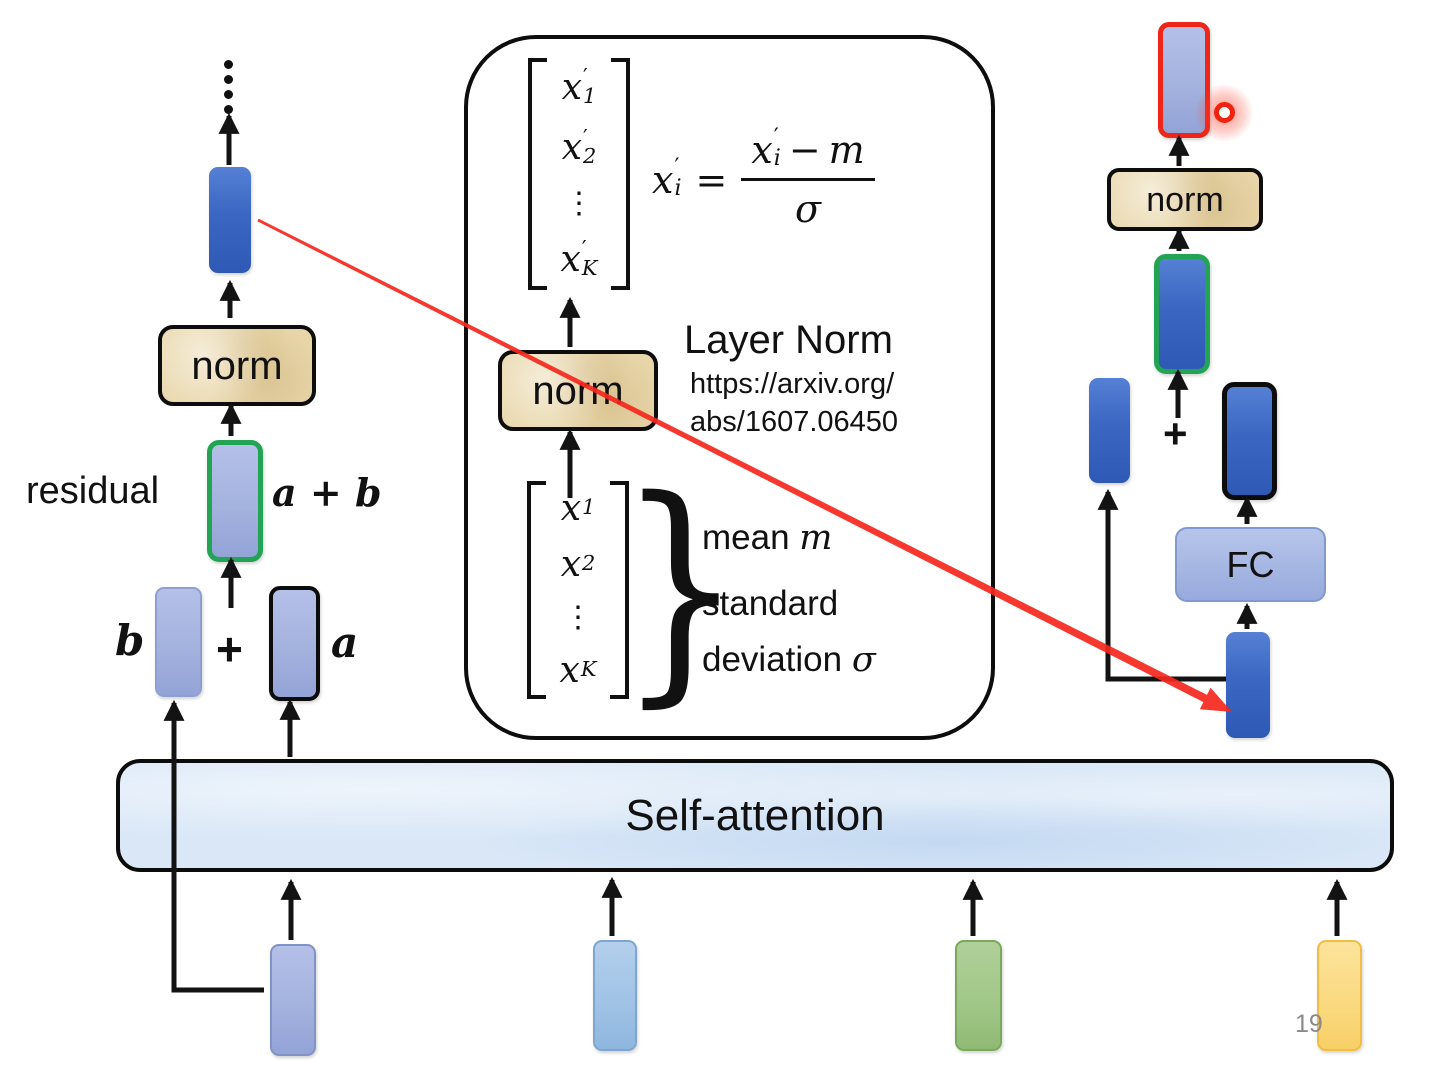 Image resolution: width=1435 pixels, height=1073 pixels. I want to click on left-norm-label: norm, so click(237, 365).